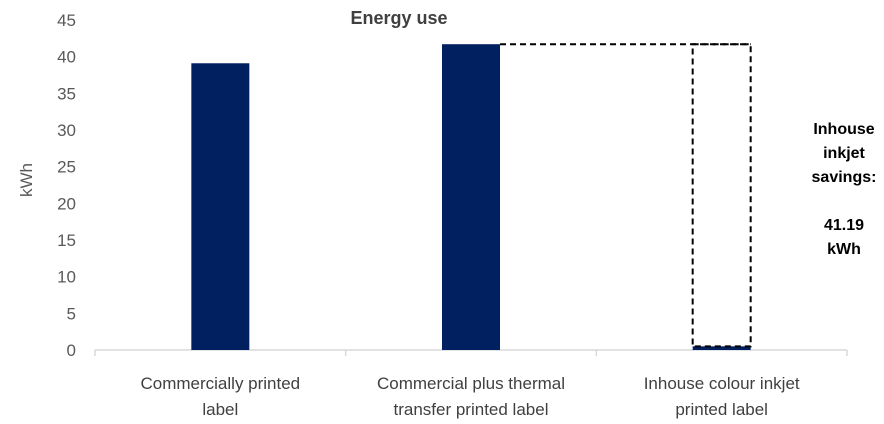  Describe the element at coordinates (66, 57) in the screenshot. I see `y-tick-label: 40` at that location.